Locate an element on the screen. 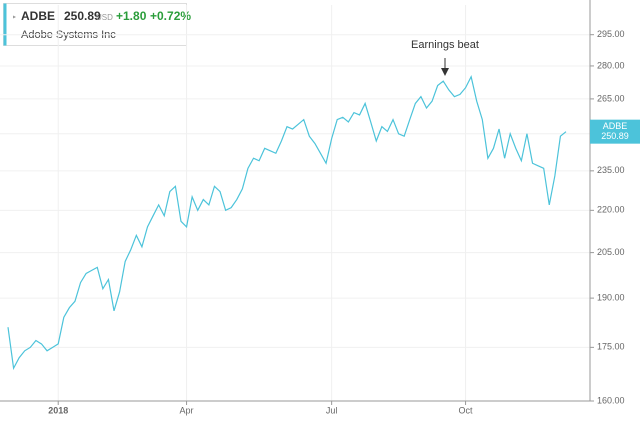 Image resolution: width=640 pixels, height=428 pixels. x-tick-label: Jul is located at coordinates (332, 410).